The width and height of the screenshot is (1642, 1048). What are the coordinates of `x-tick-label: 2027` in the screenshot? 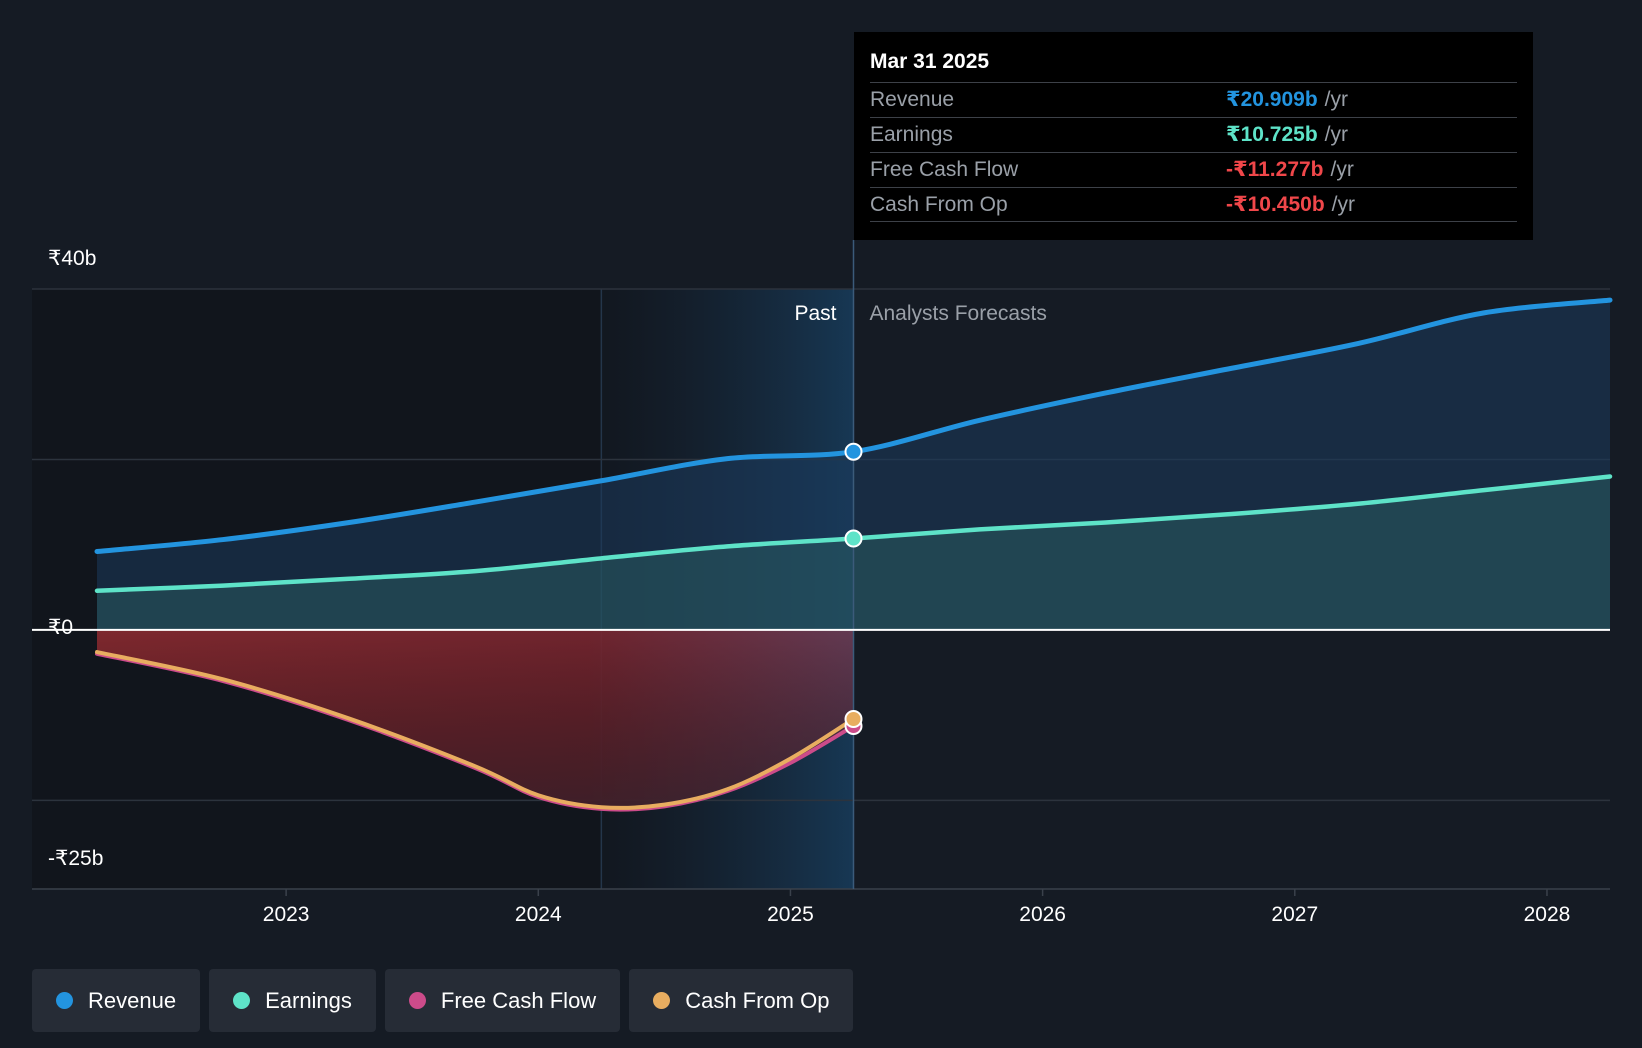 It's located at (1294, 914).